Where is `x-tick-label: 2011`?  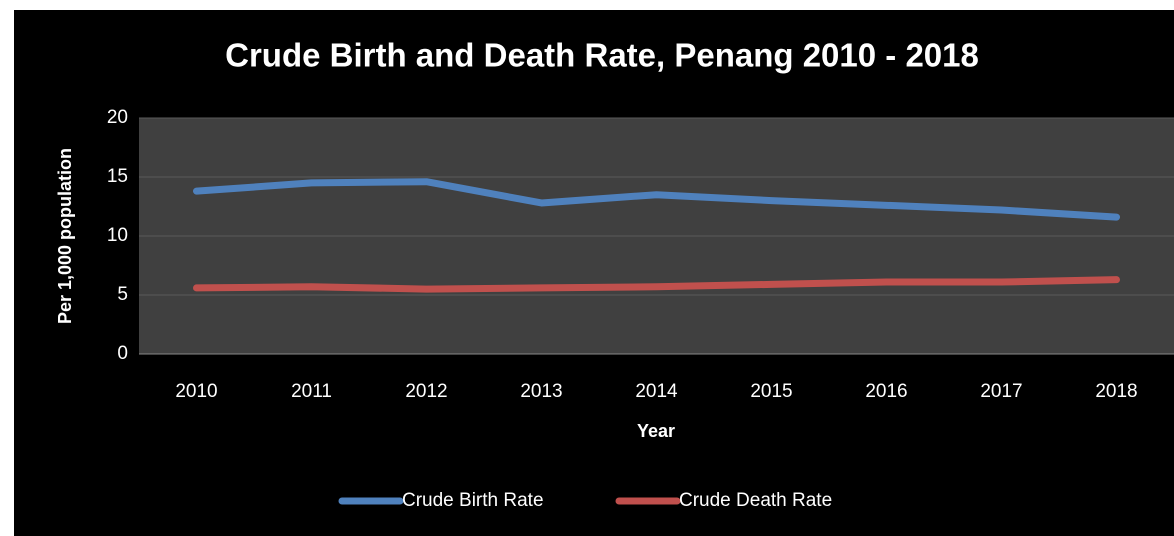
x-tick-label: 2011 is located at coordinates (311, 391).